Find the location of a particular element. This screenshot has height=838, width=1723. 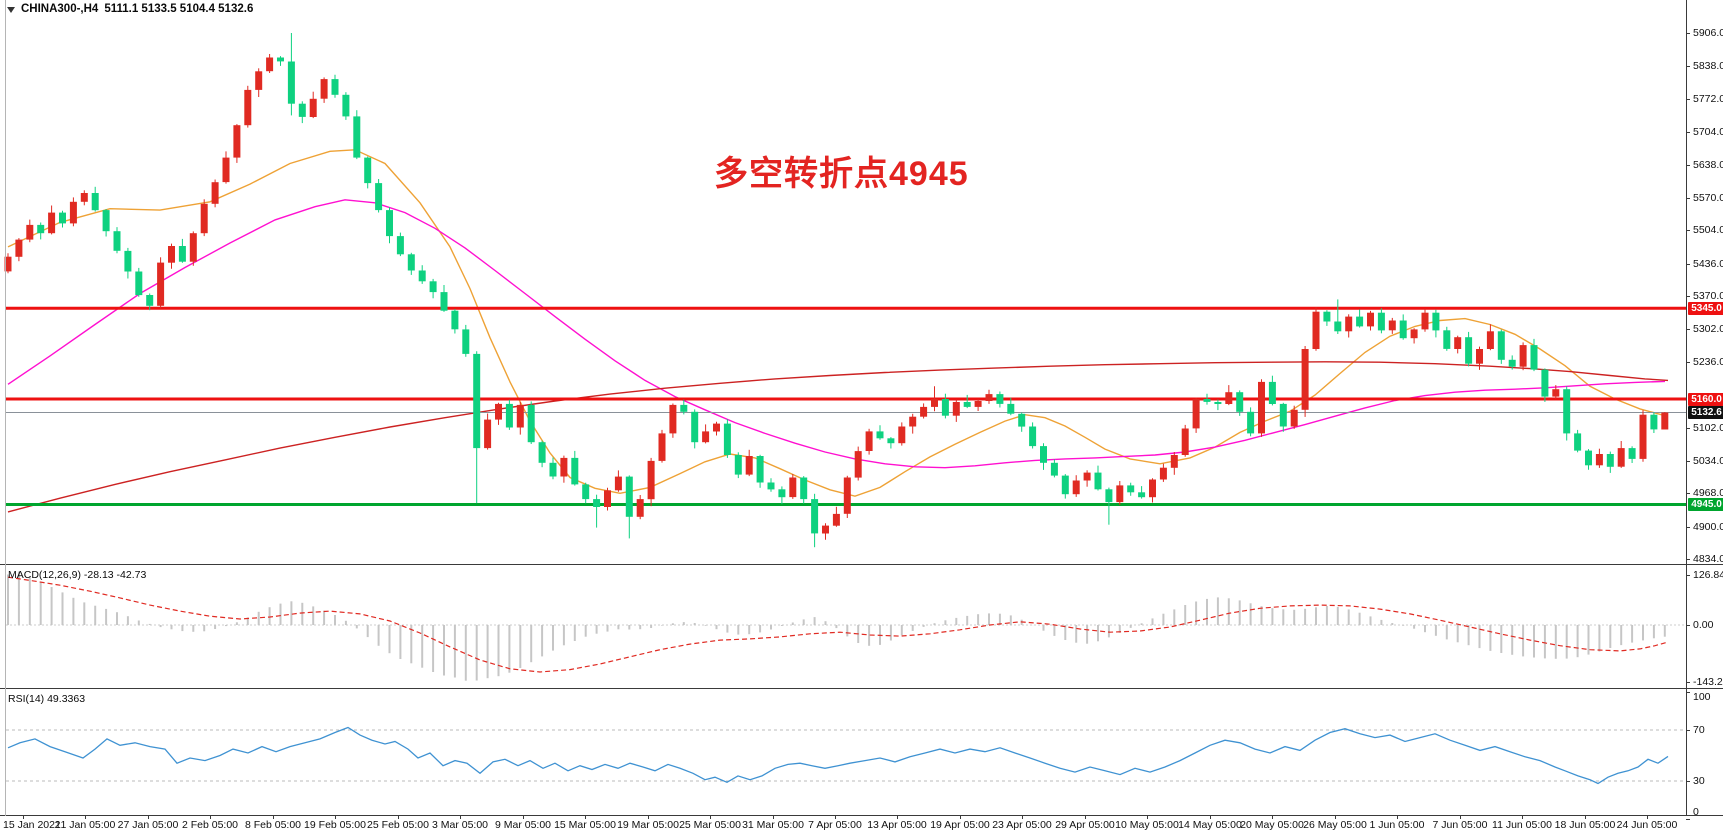

price-badge-5345.0: 5345.0 is located at coordinates (1705, 308).